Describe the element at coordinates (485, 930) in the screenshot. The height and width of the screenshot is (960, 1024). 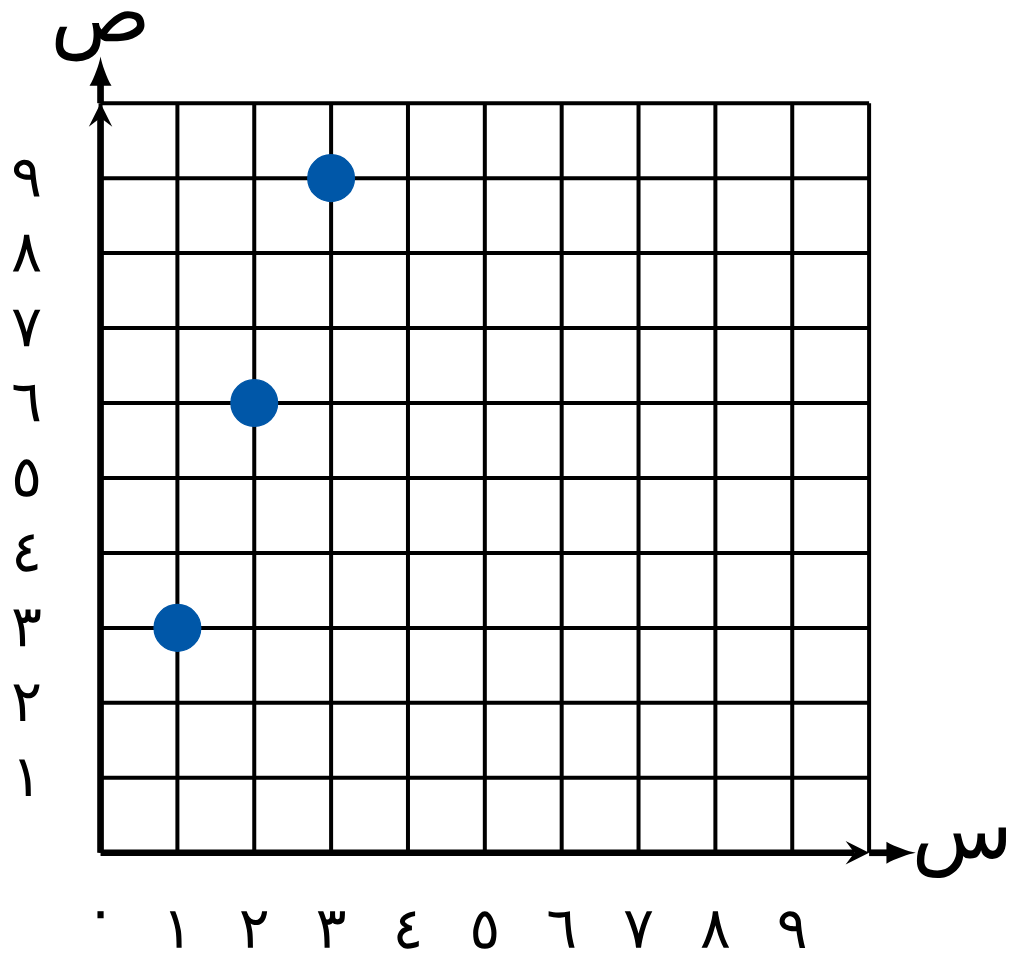
I see `x-tick-label: ٥` at that location.